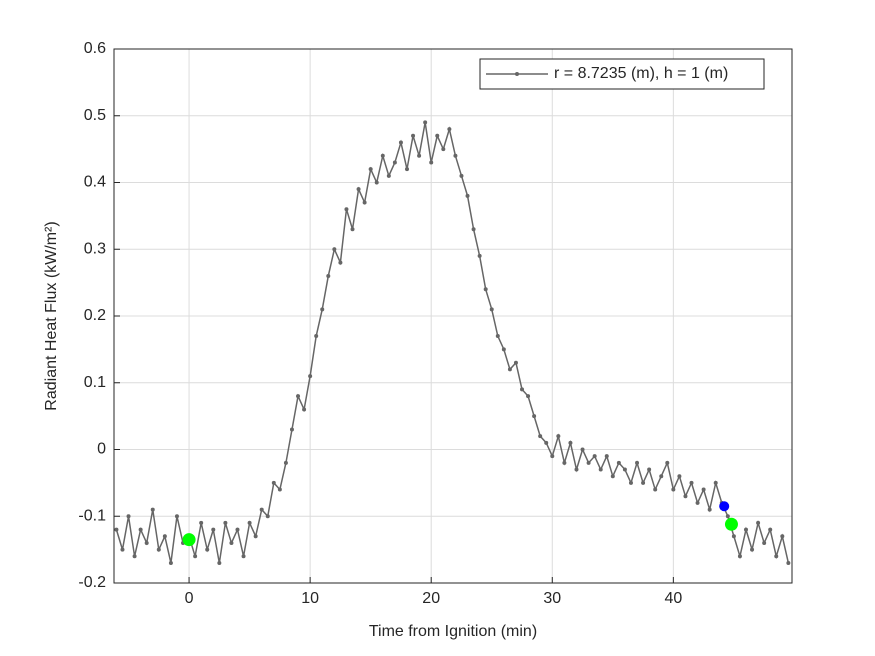 The height and width of the screenshot is (656, 875). Describe the element at coordinates (453, 631) in the screenshot. I see `x-axis-label: Time from Ignition (min)` at that location.